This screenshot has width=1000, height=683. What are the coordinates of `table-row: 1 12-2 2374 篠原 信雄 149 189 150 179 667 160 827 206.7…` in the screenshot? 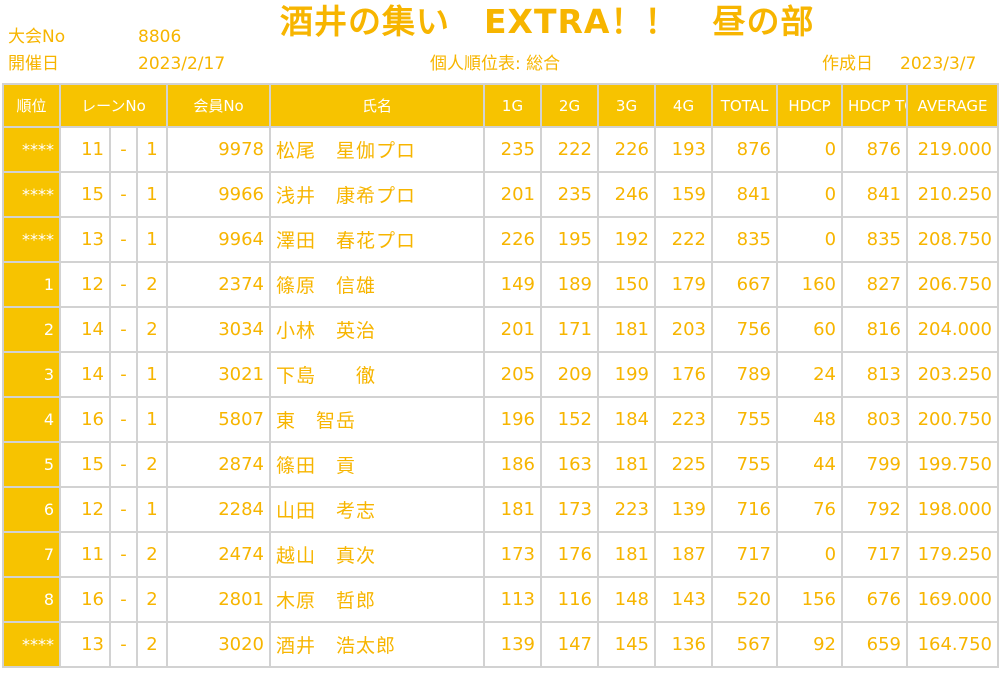 It's located at (501, 284).